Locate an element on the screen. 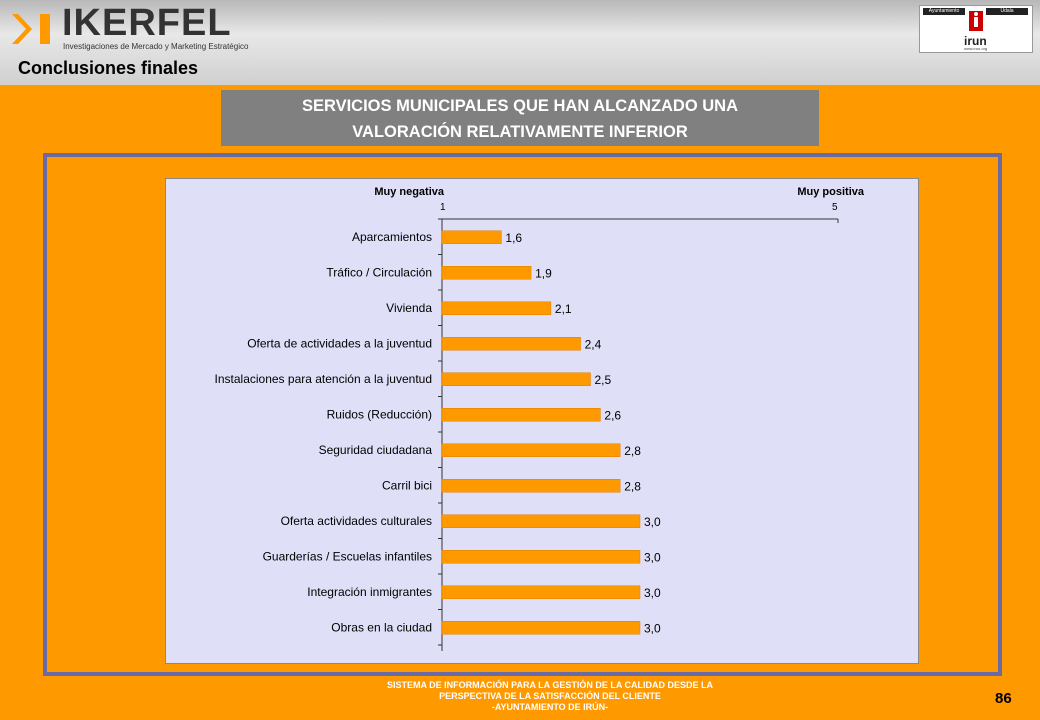 This screenshot has width=1040, height=720. category-label: Seguridad ciudadana is located at coordinates (376, 450).